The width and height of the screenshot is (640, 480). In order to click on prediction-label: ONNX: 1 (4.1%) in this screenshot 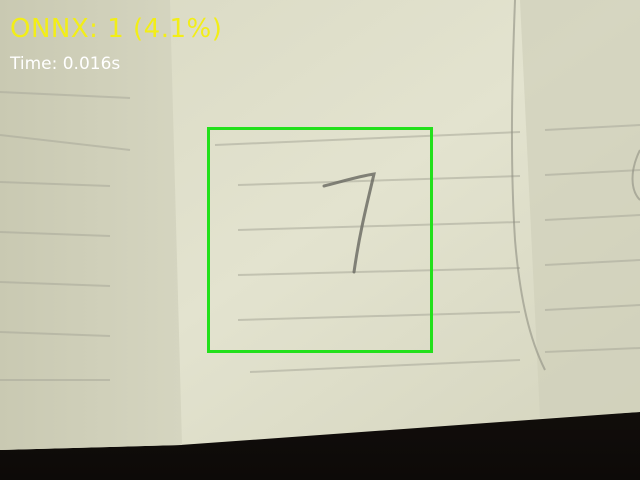, I will do `click(116, 29)`.